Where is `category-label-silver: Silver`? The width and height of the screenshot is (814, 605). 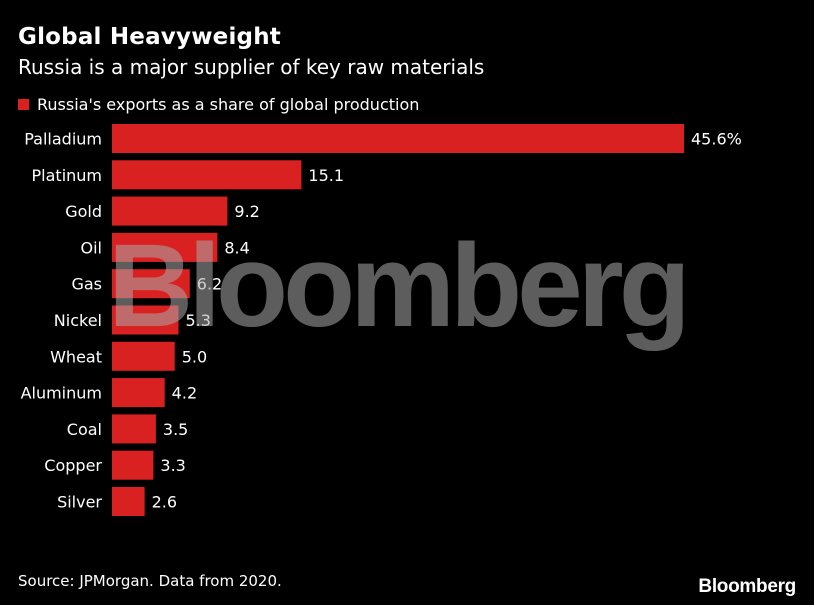
category-label-silver: Silver is located at coordinates (79, 502).